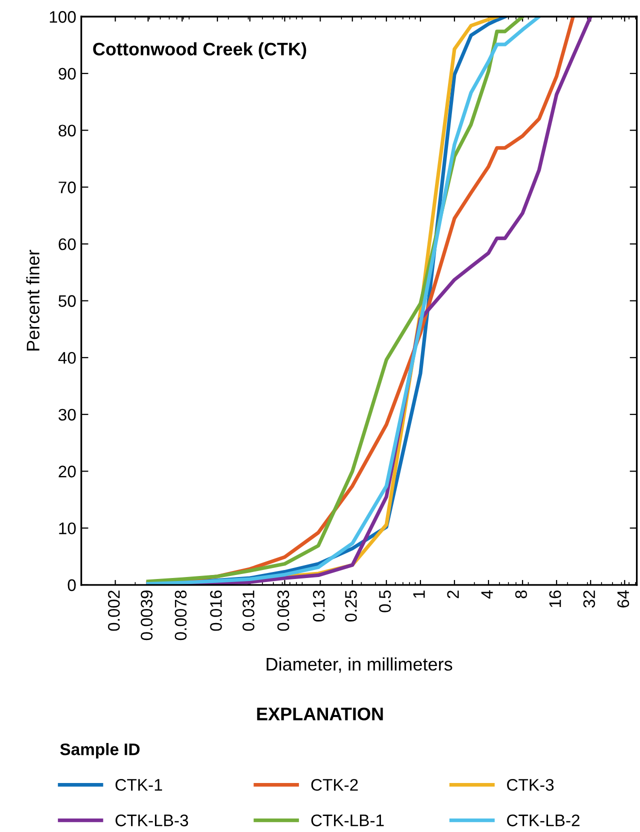 The image size is (640, 832). I want to click on x-tick-label: 8, so click(521, 594).